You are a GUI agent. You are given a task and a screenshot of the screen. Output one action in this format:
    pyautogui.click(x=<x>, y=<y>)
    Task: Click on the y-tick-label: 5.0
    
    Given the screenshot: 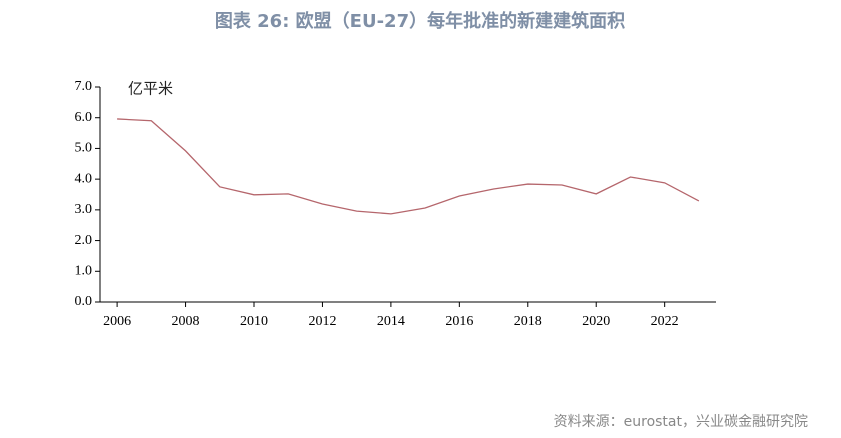 What is the action you would take?
    pyautogui.click(x=84, y=148)
    